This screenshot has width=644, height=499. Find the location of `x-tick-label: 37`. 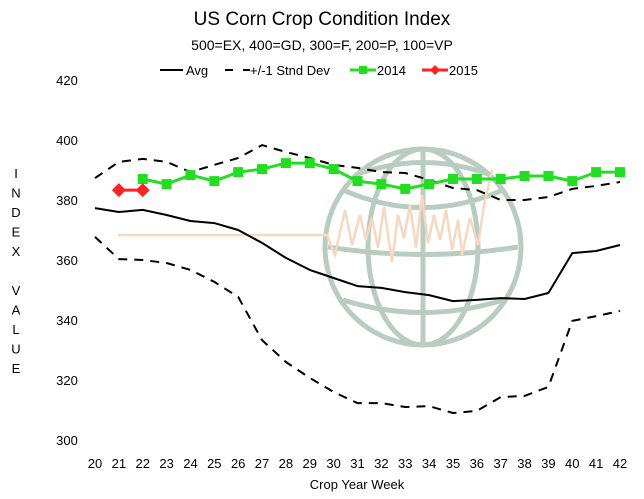

x-tick-label: 37 is located at coordinates (500, 463).